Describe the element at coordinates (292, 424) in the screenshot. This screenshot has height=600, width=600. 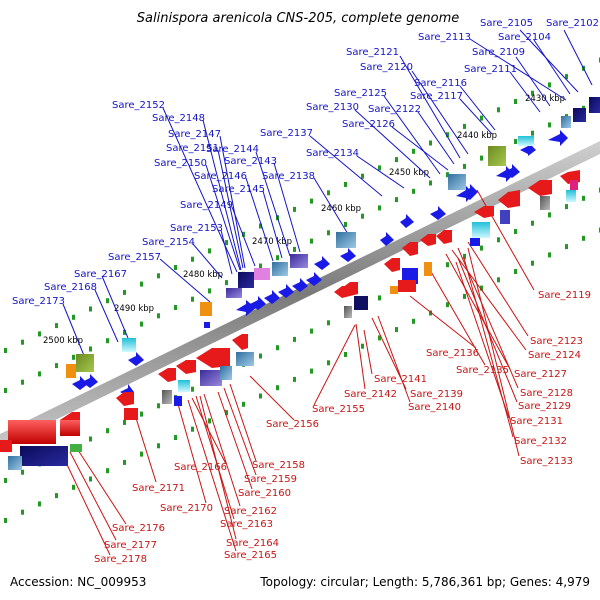
I see `gene-label: Sare_2156` at that location.